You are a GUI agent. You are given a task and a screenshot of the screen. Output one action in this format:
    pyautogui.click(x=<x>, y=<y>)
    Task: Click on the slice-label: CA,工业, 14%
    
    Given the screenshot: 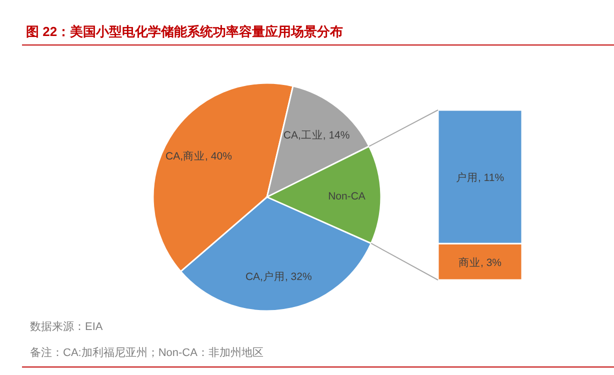 What is the action you would take?
    pyautogui.click(x=316, y=135)
    